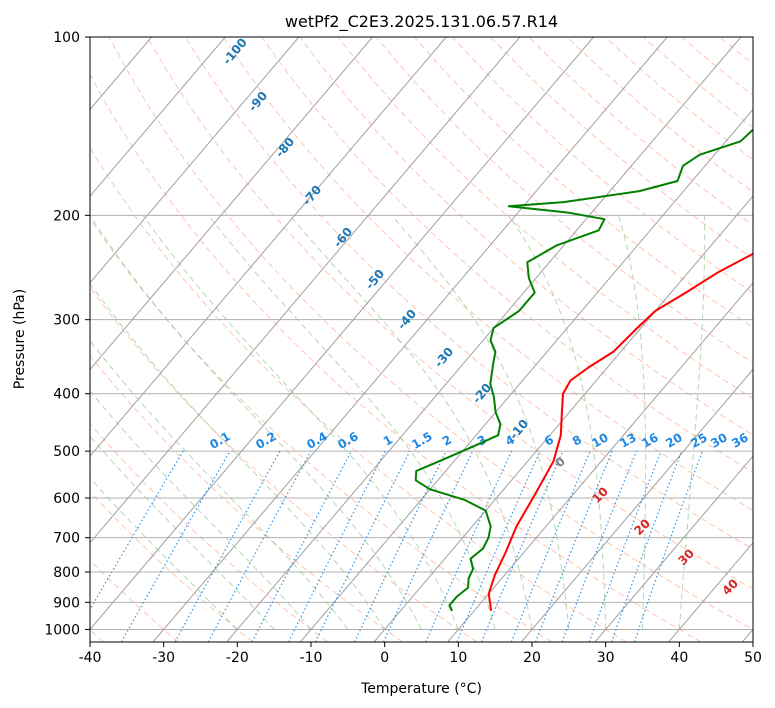 Image resolution: width=775 pixels, height=708 pixels. Describe the element at coordinates (66, 539) in the screenshot. I see `y-tick-label: 700` at that location.